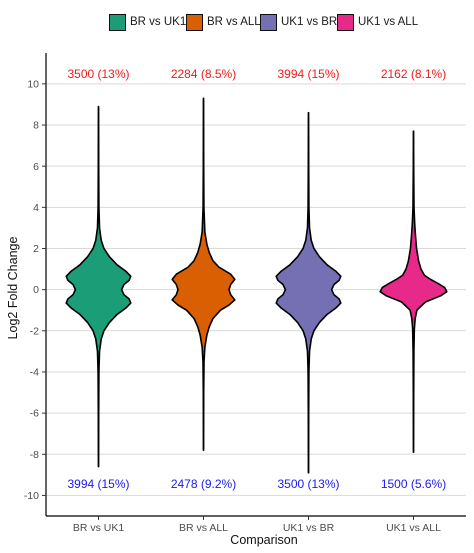  I want to click on y-tick-label: -4, so click(34, 373).